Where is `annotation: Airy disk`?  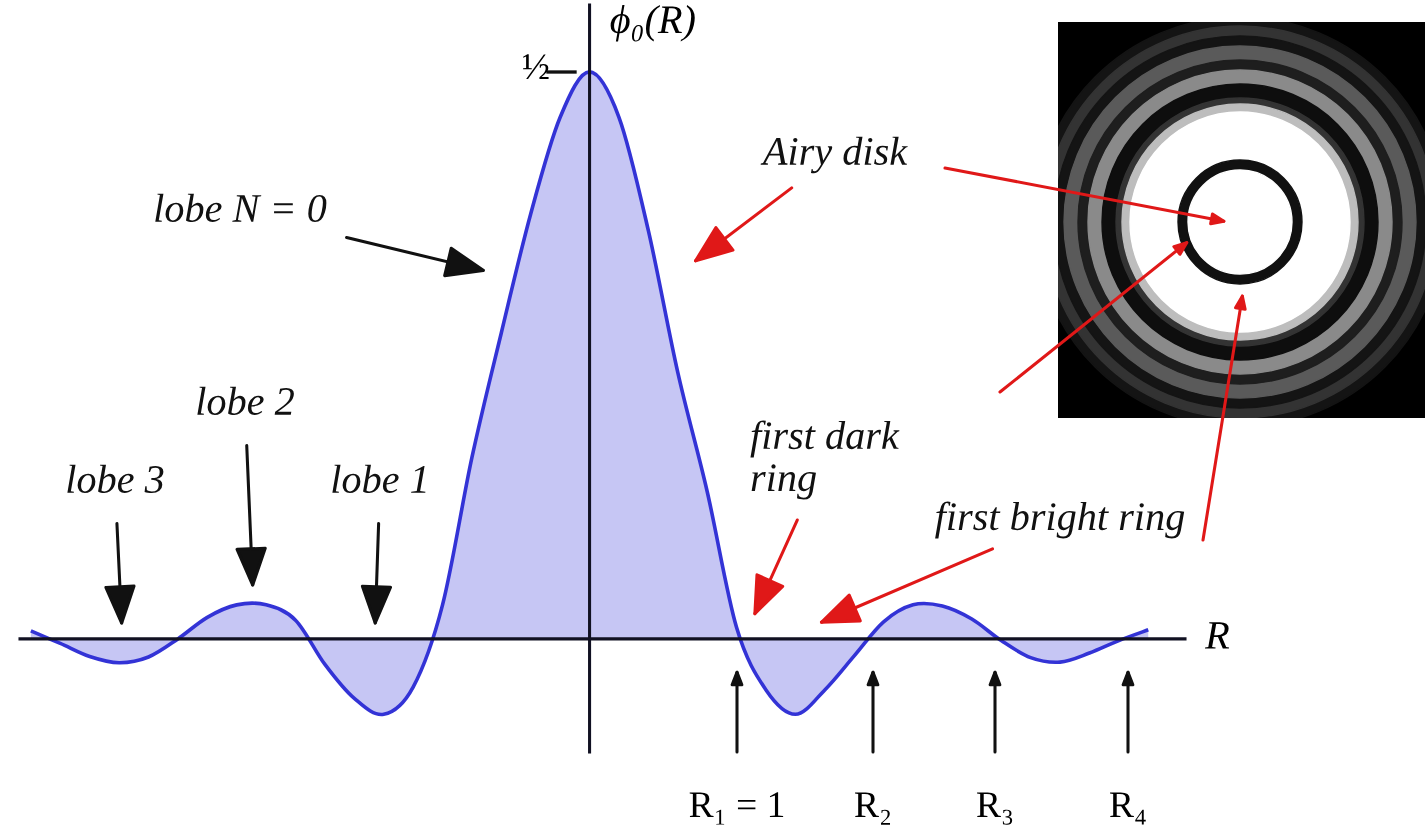
annotation: Airy disk is located at coordinates (834, 155).